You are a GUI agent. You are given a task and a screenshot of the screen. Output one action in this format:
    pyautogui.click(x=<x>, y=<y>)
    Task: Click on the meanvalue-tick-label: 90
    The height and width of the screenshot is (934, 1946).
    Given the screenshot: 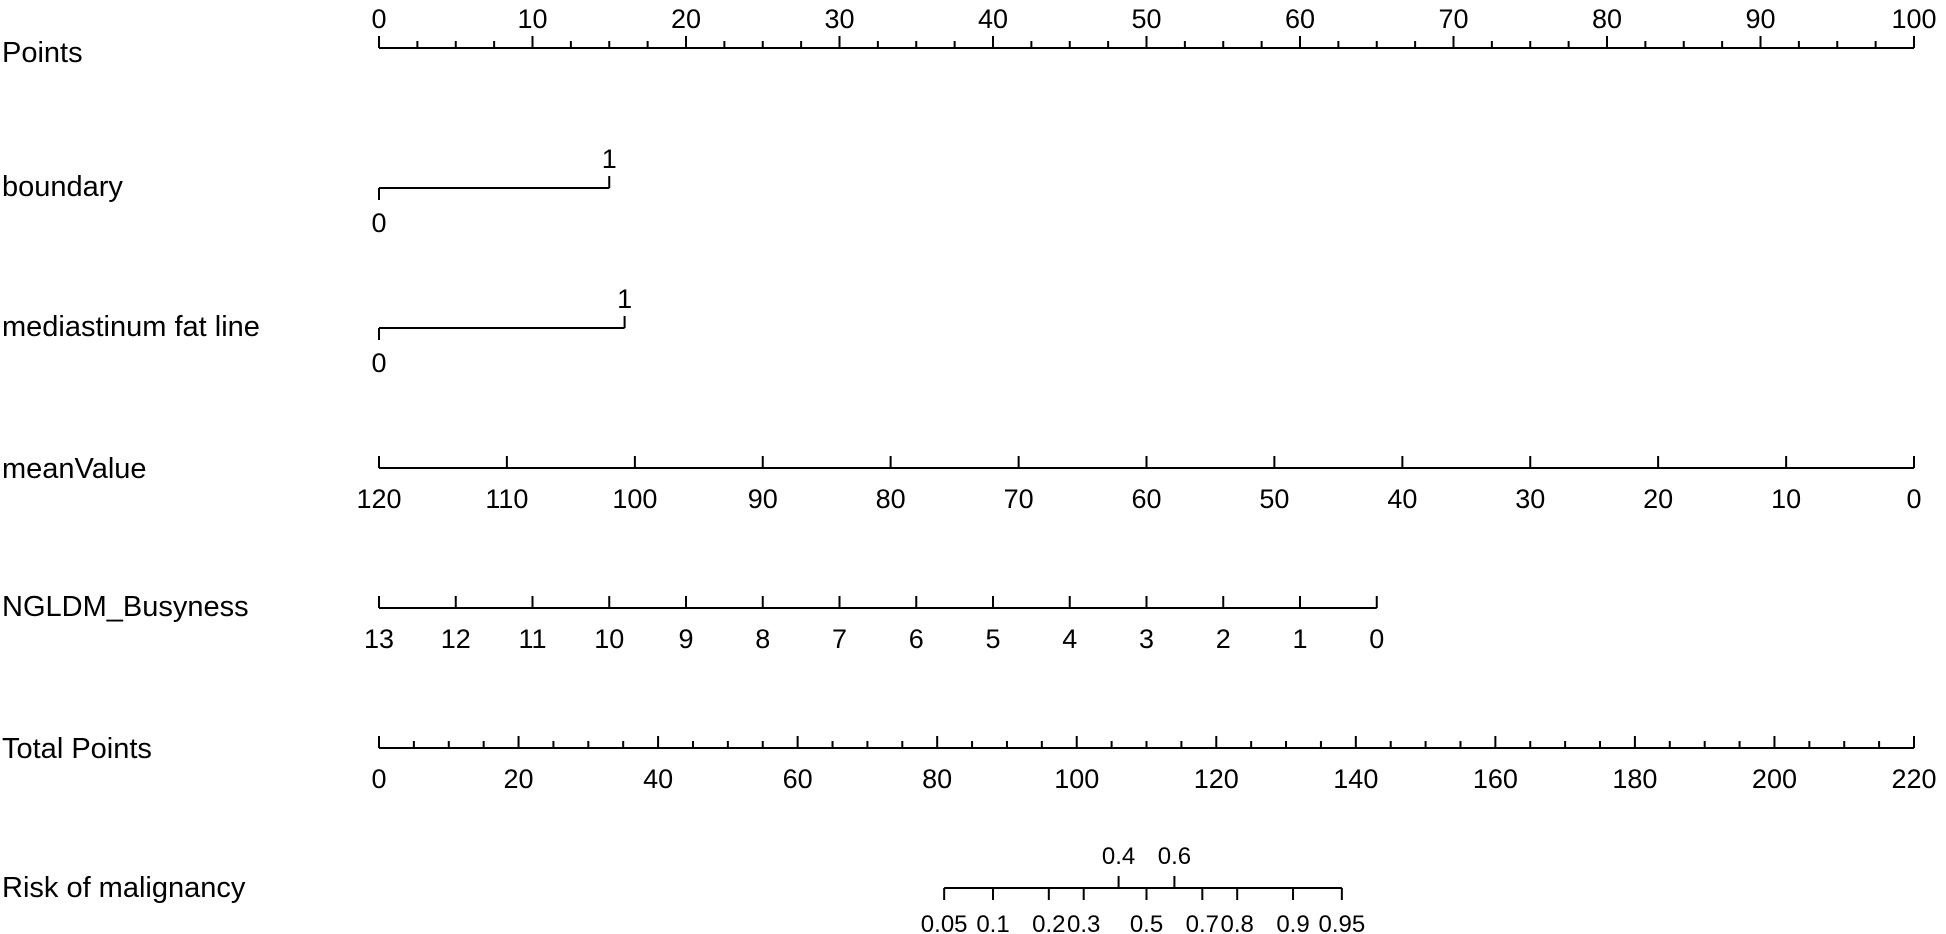 What is the action you would take?
    pyautogui.click(x=763, y=499)
    